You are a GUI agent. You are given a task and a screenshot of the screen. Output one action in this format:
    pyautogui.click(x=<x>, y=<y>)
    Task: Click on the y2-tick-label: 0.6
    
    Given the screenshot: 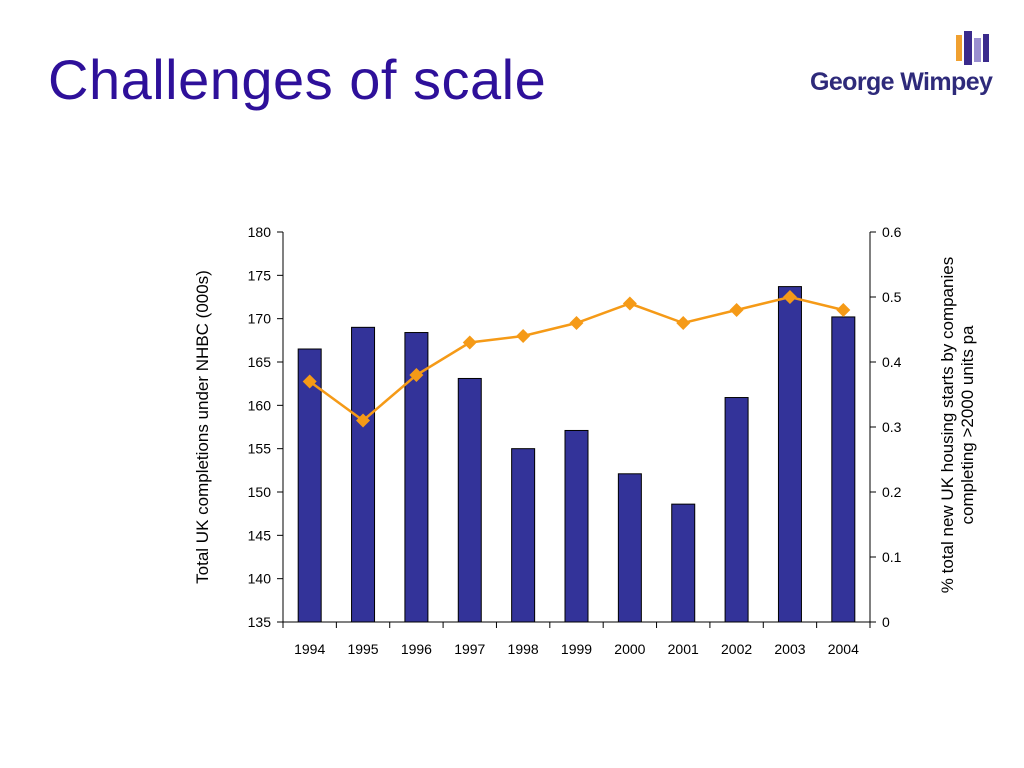 What is the action you would take?
    pyautogui.click(x=892, y=232)
    